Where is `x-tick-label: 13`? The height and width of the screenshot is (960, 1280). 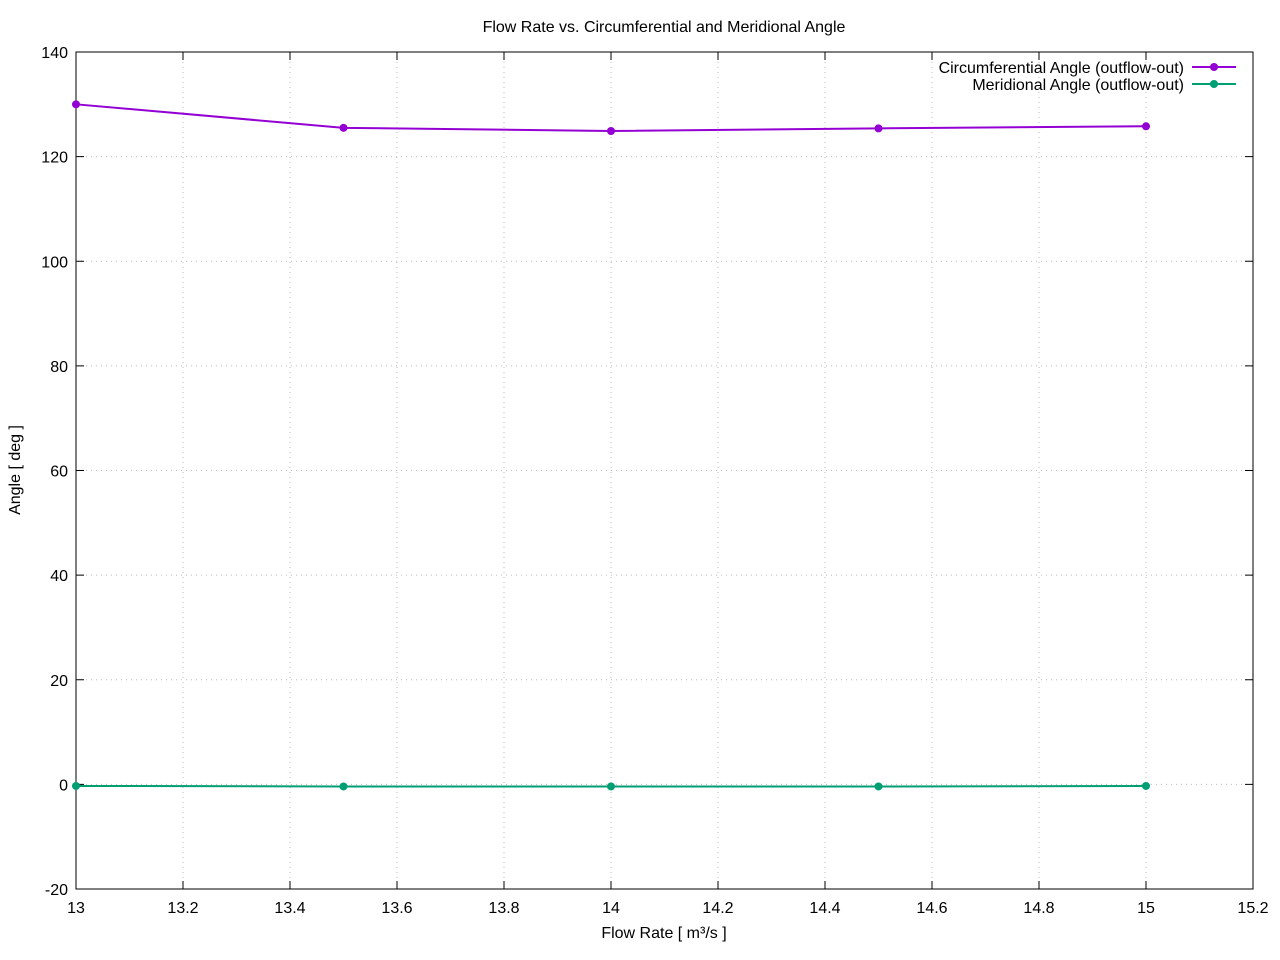
x-tick-label: 13 is located at coordinates (76, 908).